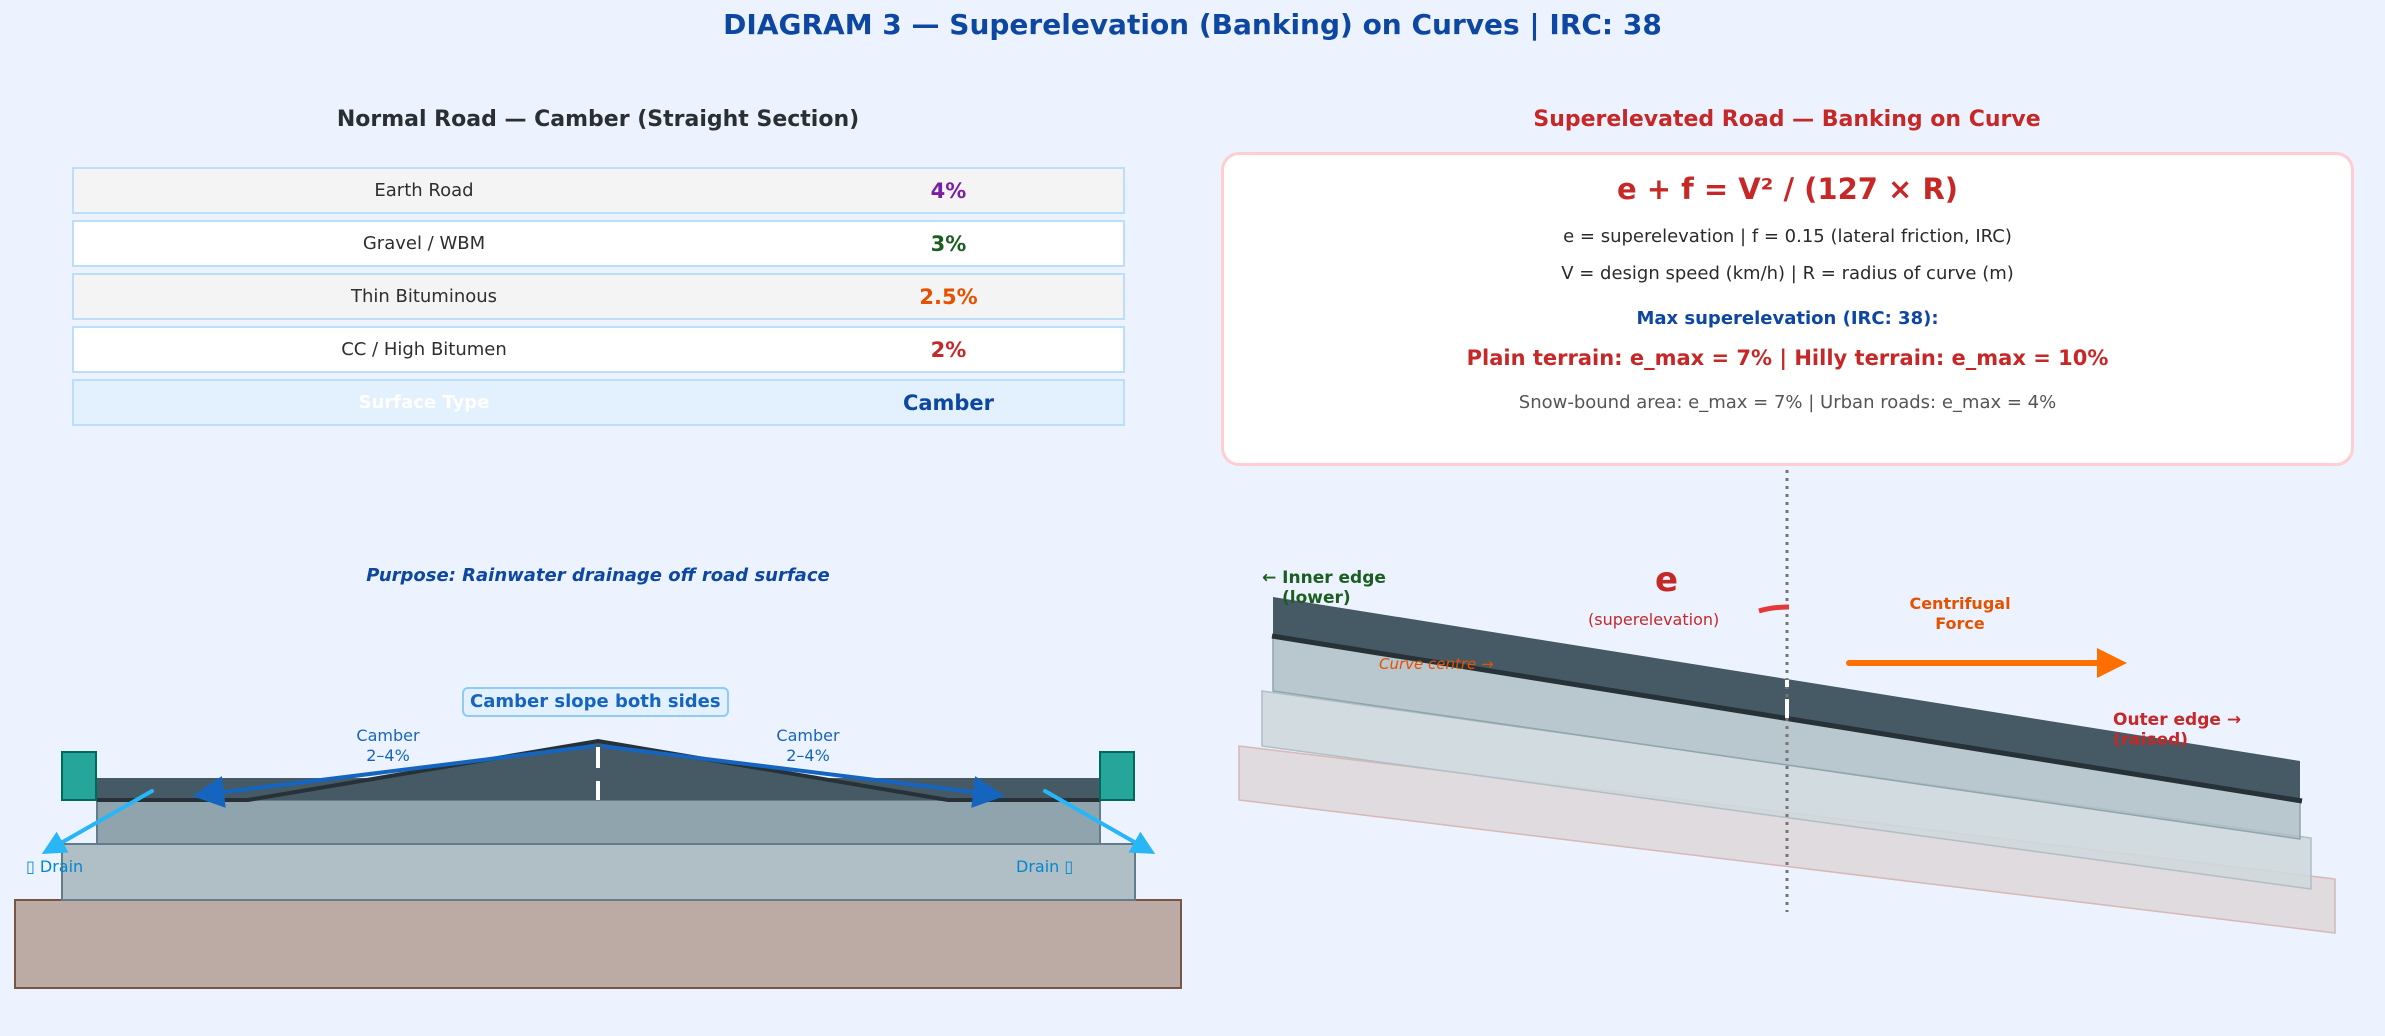 Image resolution: width=2385 pixels, height=1036 pixels. What do you see at coordinates (598, 944) in the screenshot?
I see `subgrade-layer` at bounding box center [598, 944].